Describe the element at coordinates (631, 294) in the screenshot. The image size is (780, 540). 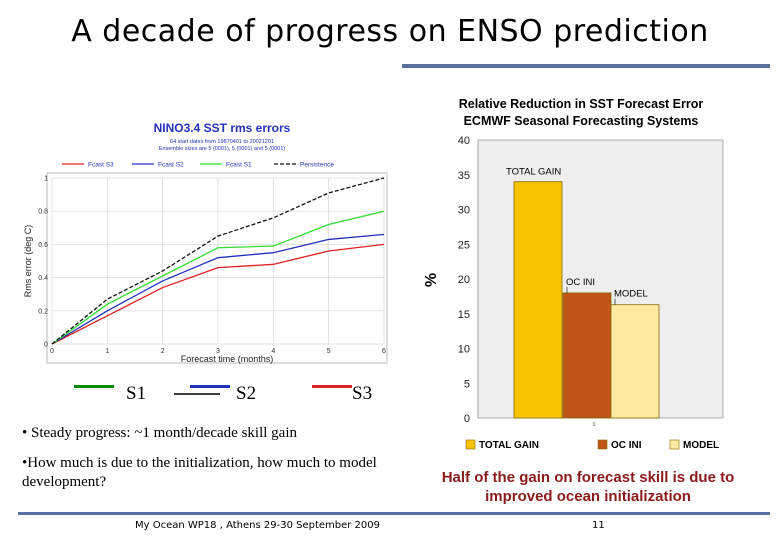
I see `bar-label: MODEL` at that location.